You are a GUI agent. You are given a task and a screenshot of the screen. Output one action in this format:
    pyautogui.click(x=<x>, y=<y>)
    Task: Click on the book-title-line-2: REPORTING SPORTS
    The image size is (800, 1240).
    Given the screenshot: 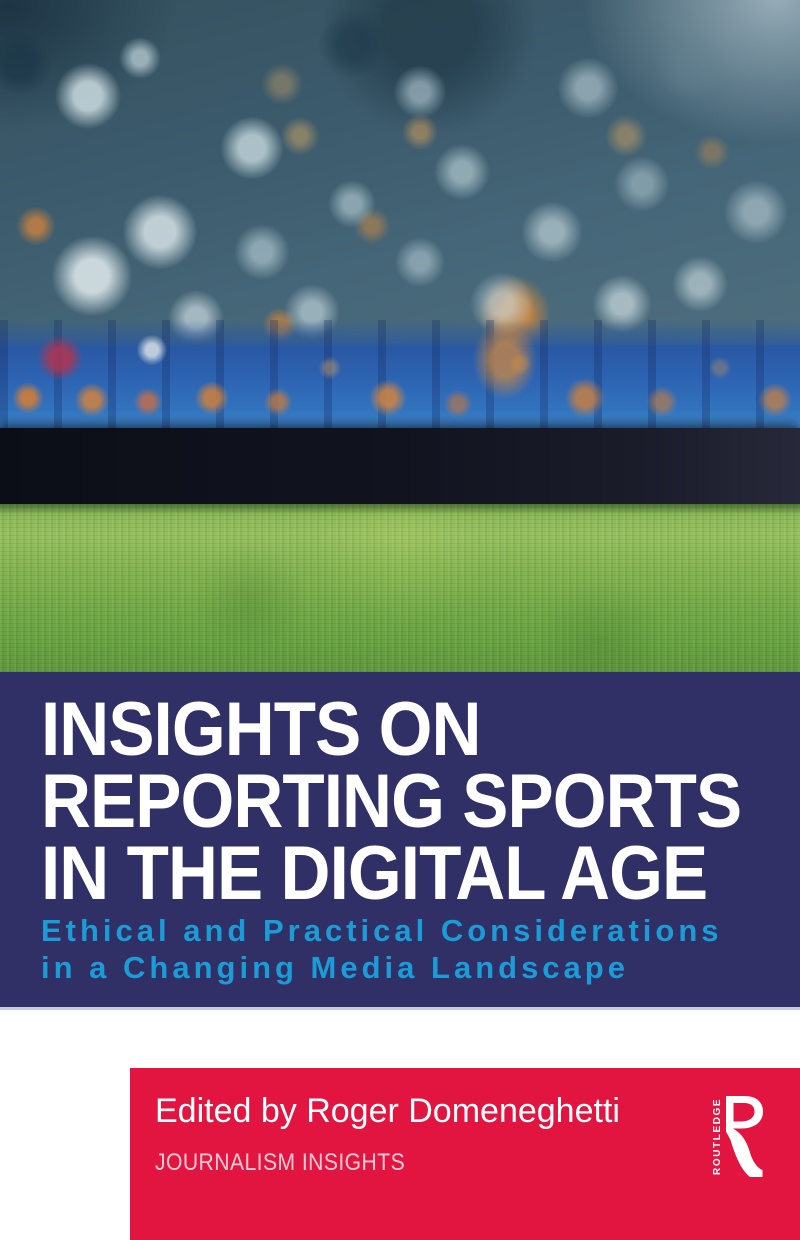 What is the action you would take?
    pyautogui.click(x=391, y=801)
    